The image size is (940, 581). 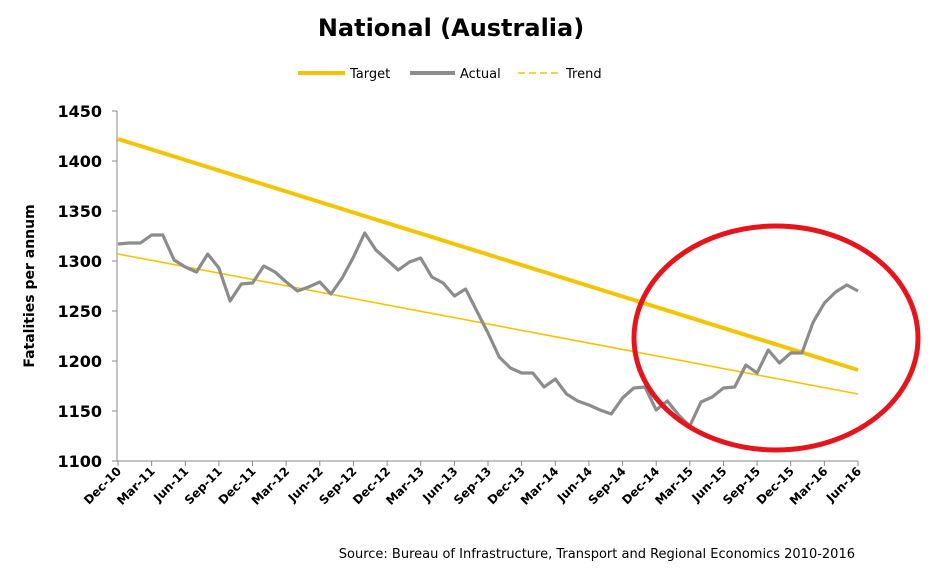 I want to click on legend-label-trend: Trend, so click(x=583, y=74).